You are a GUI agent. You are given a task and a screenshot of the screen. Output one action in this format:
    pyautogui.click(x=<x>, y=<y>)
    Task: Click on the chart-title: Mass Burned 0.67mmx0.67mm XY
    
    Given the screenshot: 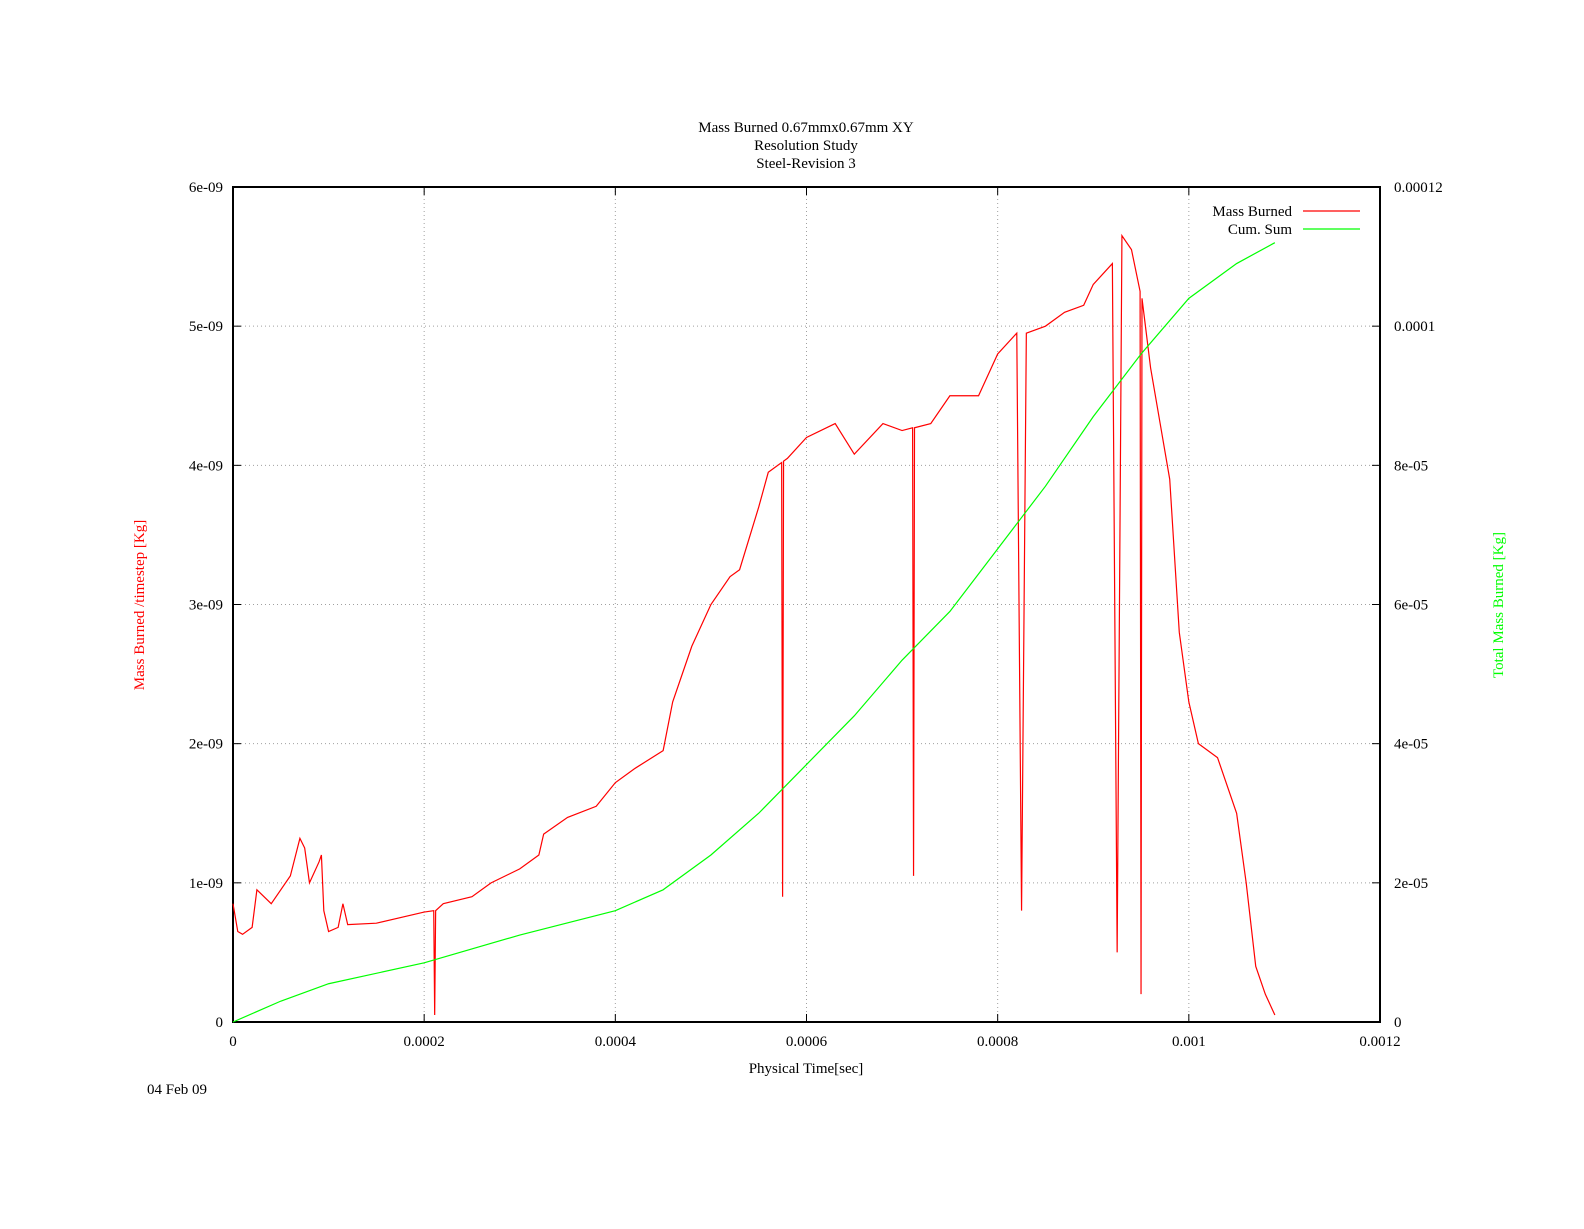 What is the action you would take?
    pyautogui.click(x=806, y=128)
    